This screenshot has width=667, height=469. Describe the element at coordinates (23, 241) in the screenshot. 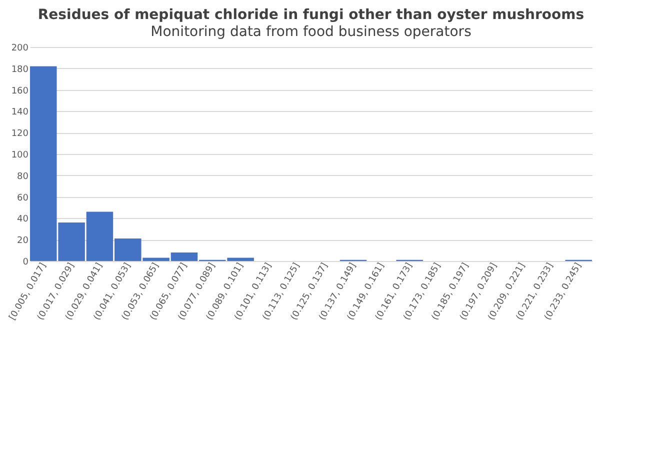

I see `y-tick-label: 20` at that location.